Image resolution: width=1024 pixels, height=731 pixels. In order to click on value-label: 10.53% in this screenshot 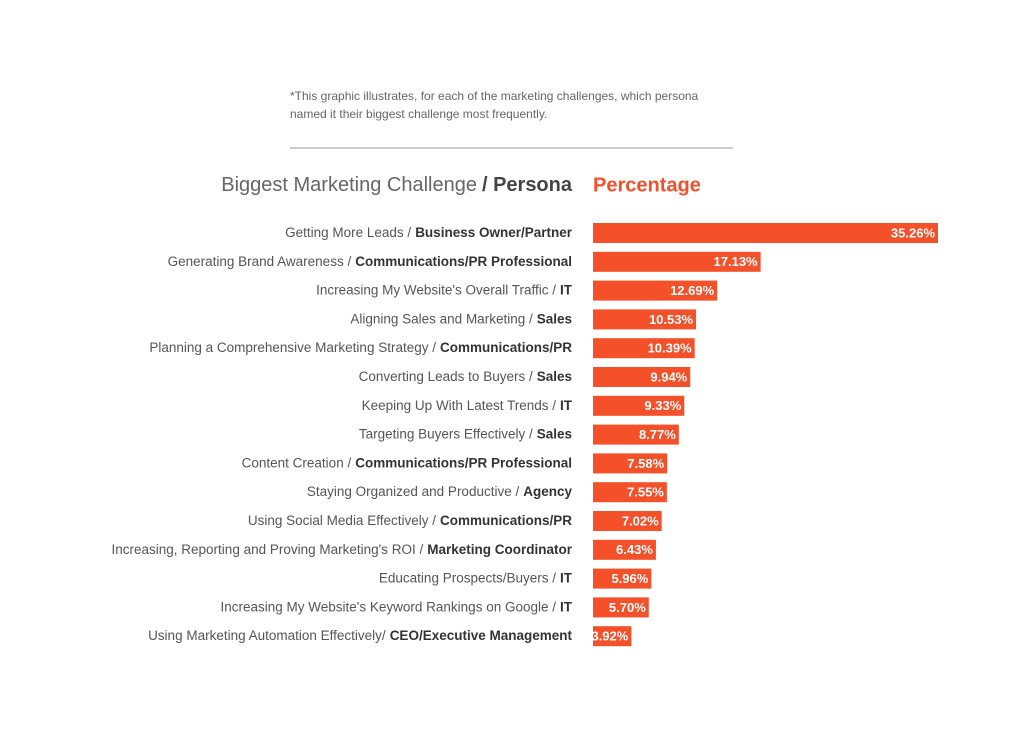, I will do `click(671, 319)`.